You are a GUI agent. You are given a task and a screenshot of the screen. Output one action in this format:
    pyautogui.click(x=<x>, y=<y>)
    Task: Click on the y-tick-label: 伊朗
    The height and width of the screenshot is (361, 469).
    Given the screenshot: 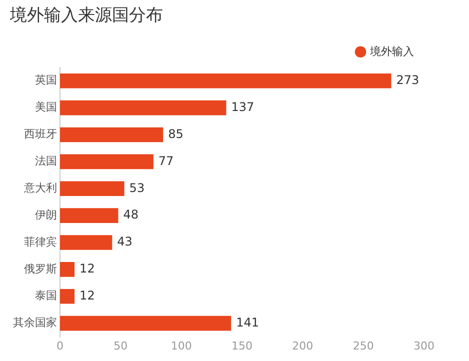 What is the action you would take?
    pyautogui.click(x=46, y=215)
    